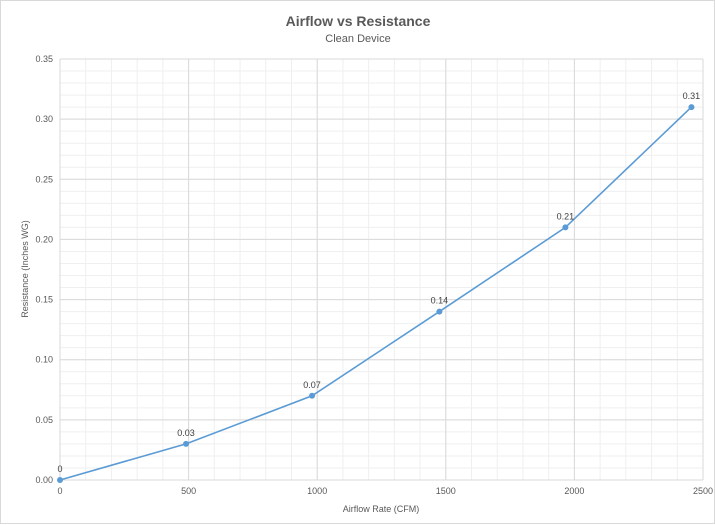 The image size is (715, 525). What do you see at coordinates (312, 385) in the screenshot?
I see `data-label: 0.07` at bounding box center [312, 385].